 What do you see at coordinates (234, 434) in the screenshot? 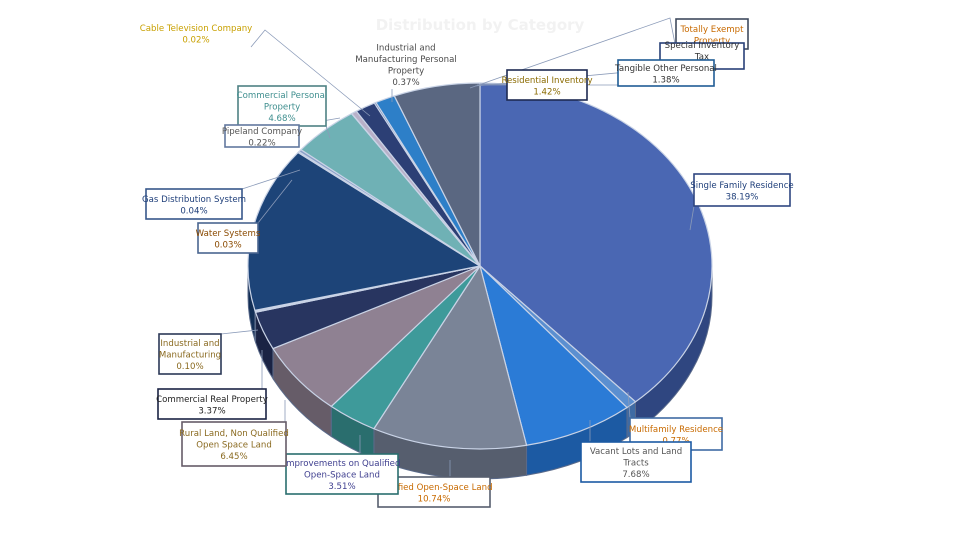
I see `callout-label: Rural Land, Non Qualified` at bounding box center [234, 434].